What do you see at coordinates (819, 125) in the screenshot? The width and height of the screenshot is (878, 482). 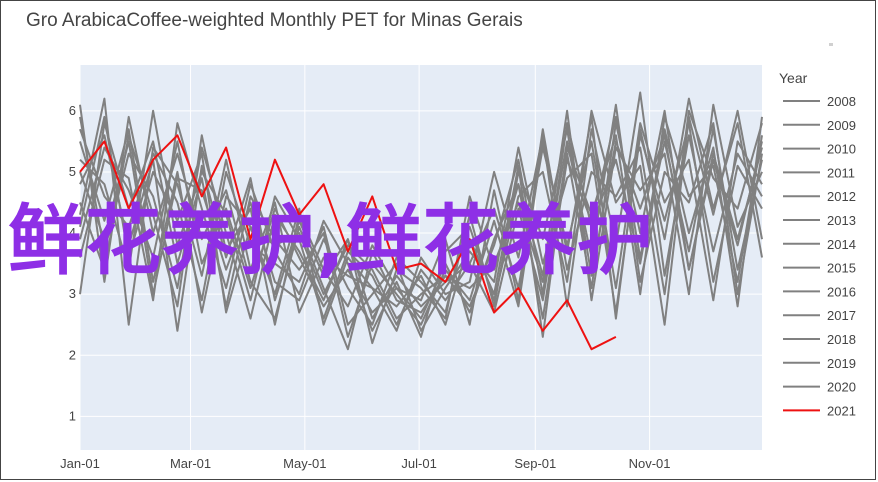 I see `legend-item-2009: 2009` at bounding box center [819, 125].